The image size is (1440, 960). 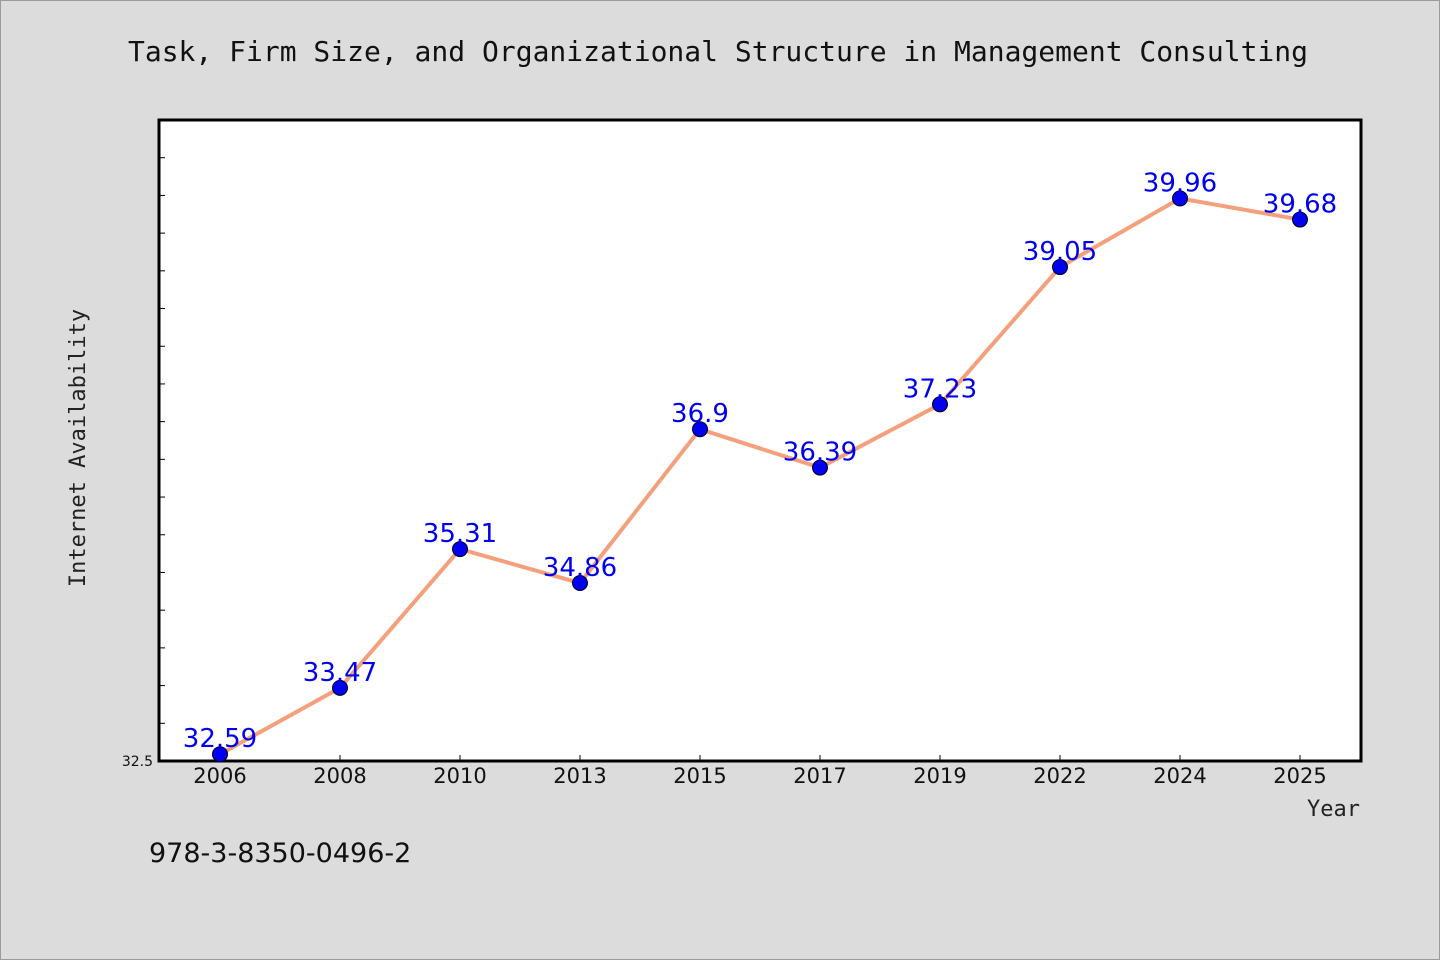 What do you see at coordinates (759, 776) in the screenshot?
I see `x-axis-tick-labels: 2006 2008 2010 2013 2015 2017 2019 2022 2024 2025` at bounding box center [759, 776].